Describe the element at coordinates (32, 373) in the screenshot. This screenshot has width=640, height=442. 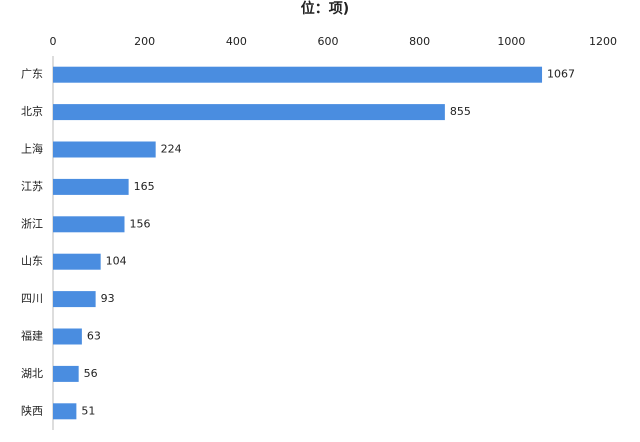
I see `y-tick-label: 湖北` at that location.